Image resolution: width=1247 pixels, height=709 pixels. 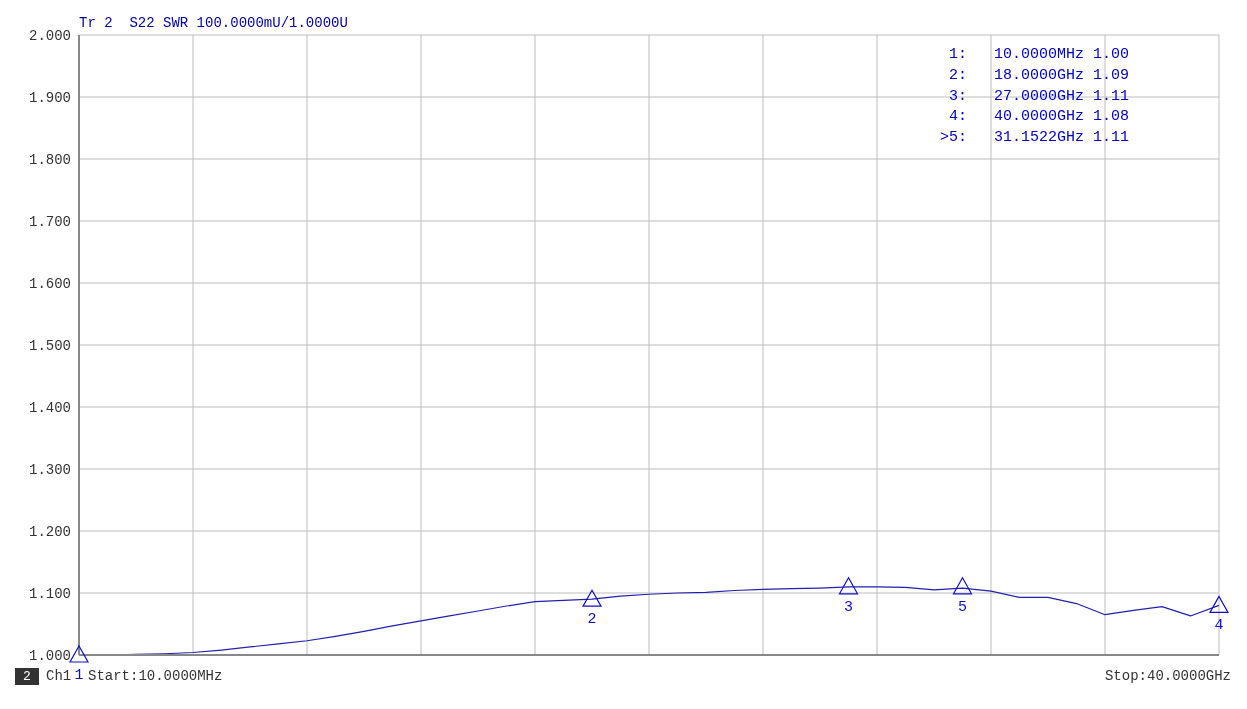 What do you see at coordinates (848, 607) in the screenshot?
I see `annotation: 3` at bounding box center [848, 607].